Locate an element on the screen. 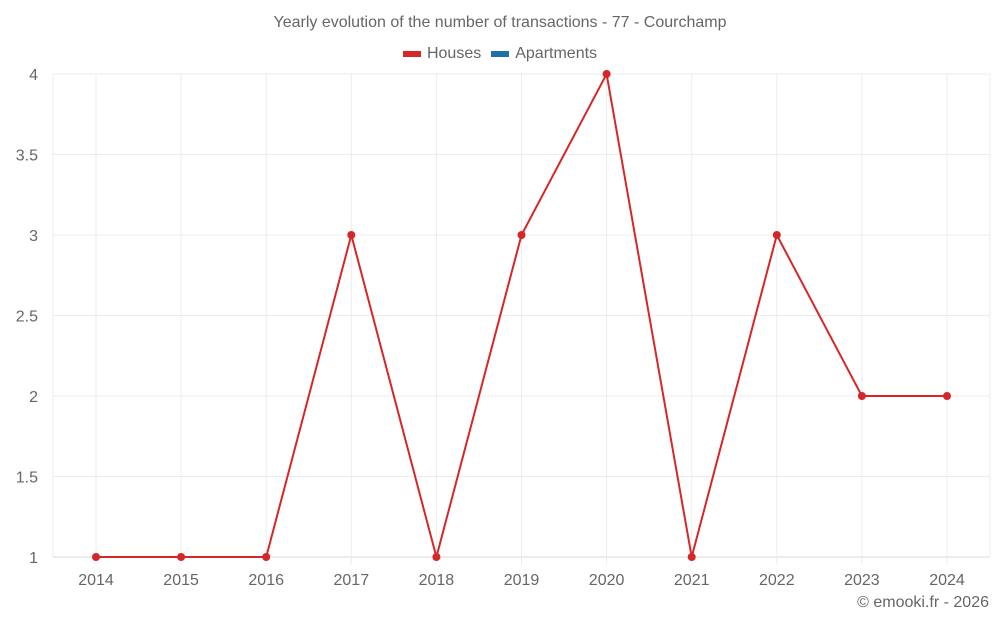 This screenshot has width=1000, height=625. credit-text: © emooki.fr - 2026 is located at coordinates (923, 602).